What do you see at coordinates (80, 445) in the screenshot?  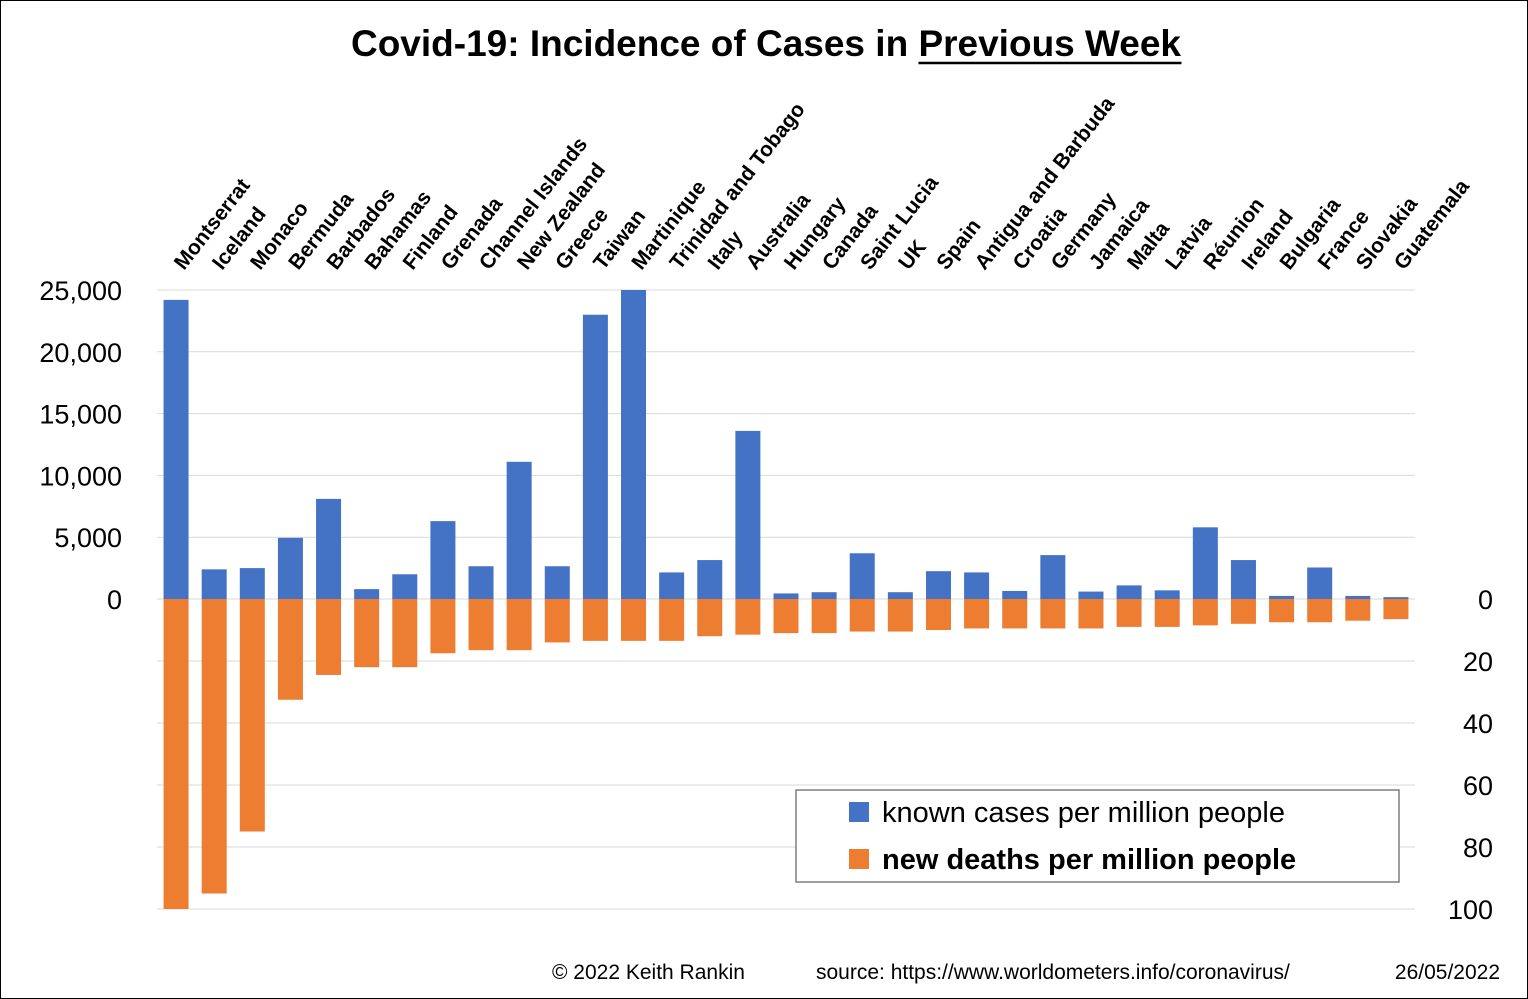 I see `left-axis-ticks: 25,000 20,000 15,000 10,000 5,000 0` at bounding box center [80, 445].